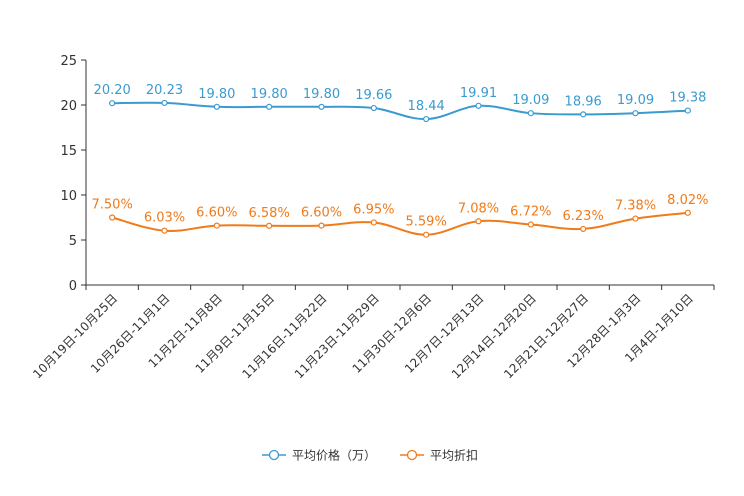  What do you see at coordinates (73, 241) in the screenshot?
I see `y-tick-label: 5` at bounding box center [73, 241].